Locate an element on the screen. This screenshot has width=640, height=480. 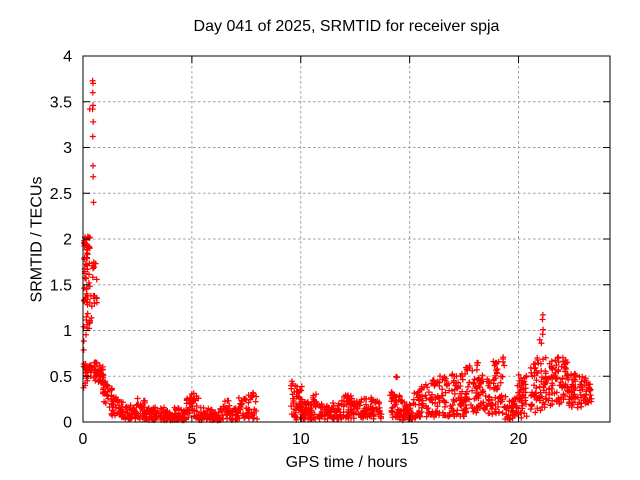
y-tick-label: 2 is located at coordinates (67, 240).